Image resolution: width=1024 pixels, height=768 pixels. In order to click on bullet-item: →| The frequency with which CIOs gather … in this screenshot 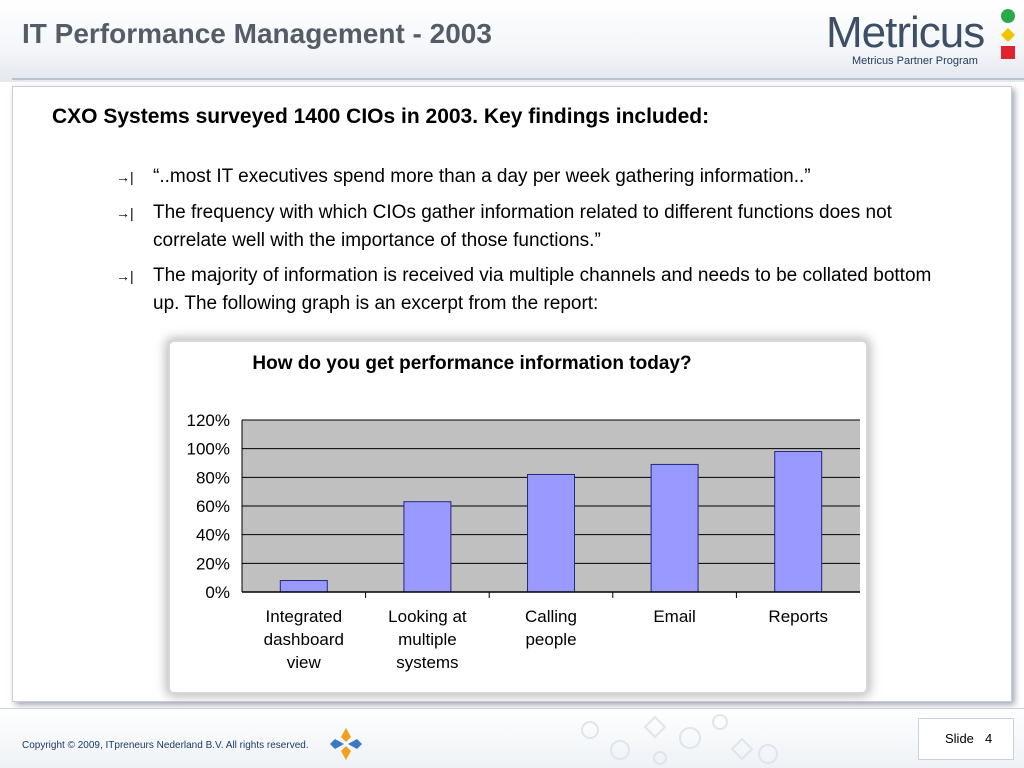, I will do `click(541, 228)`.